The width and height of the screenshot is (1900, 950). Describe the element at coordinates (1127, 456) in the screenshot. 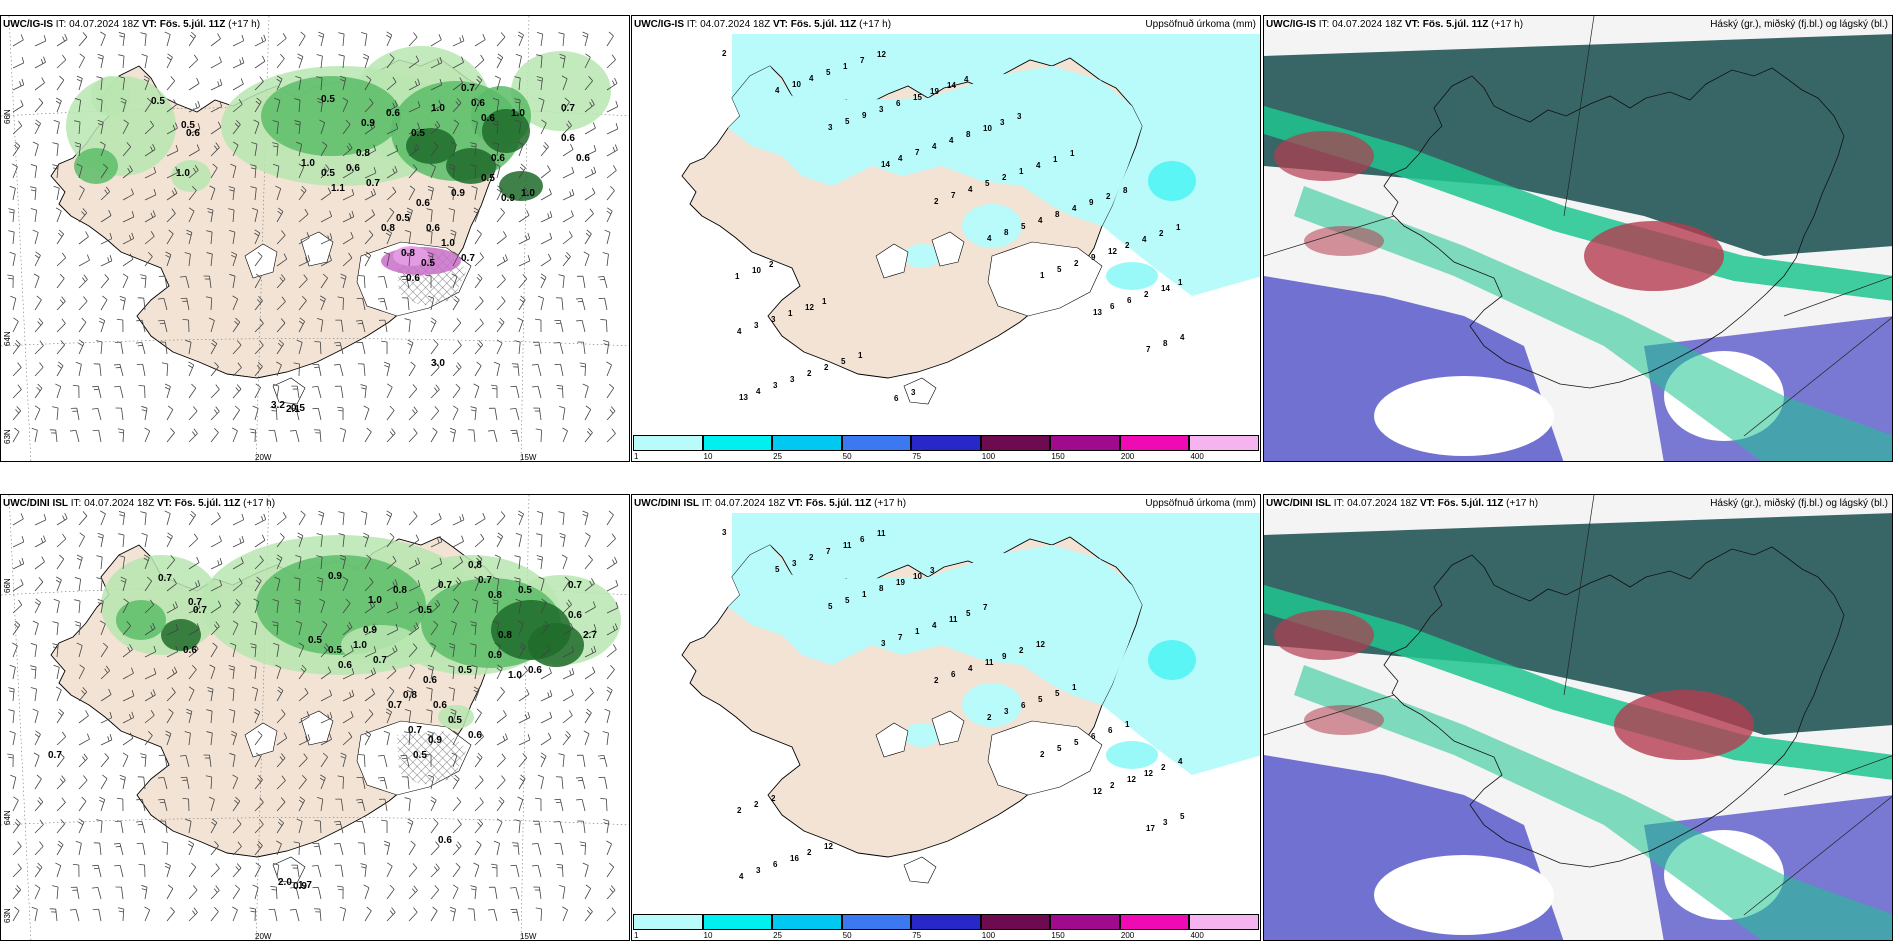

I see `colorbar-tick: 200` at that location.